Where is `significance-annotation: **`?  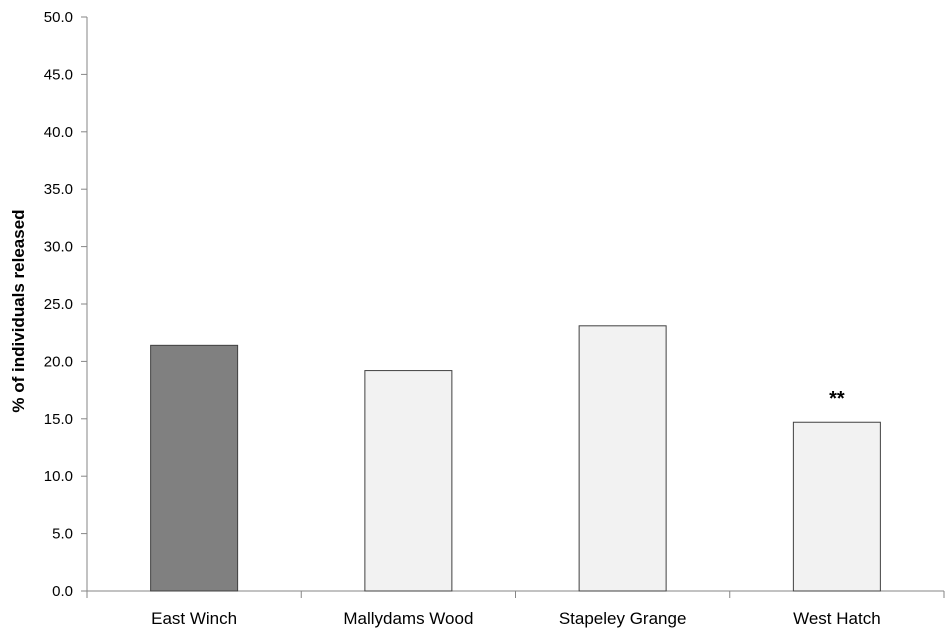
significance-annotation: ** is located at coordinates (837, 399).